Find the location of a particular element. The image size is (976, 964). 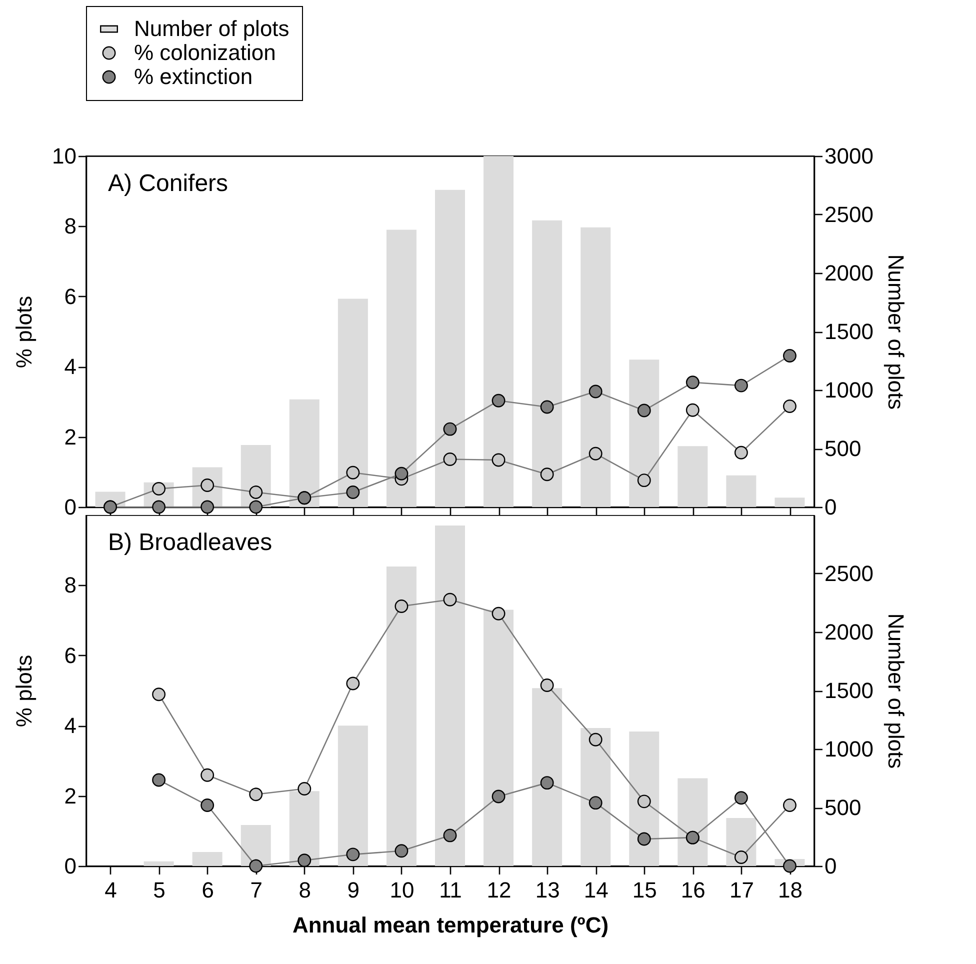

y2-tick-label: 1500 is located at coordinates (849, 331).